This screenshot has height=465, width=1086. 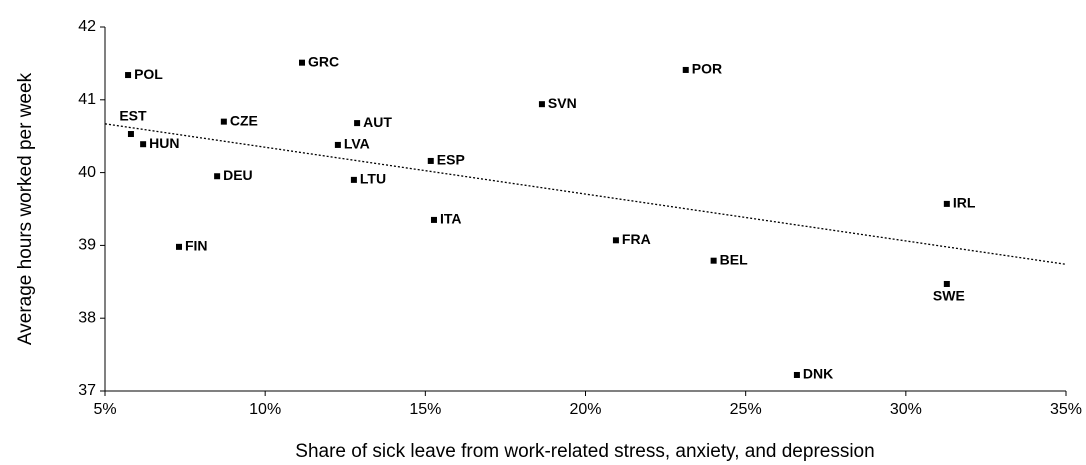 I want to click on point-label: DNK, so click(x=818, y=374).